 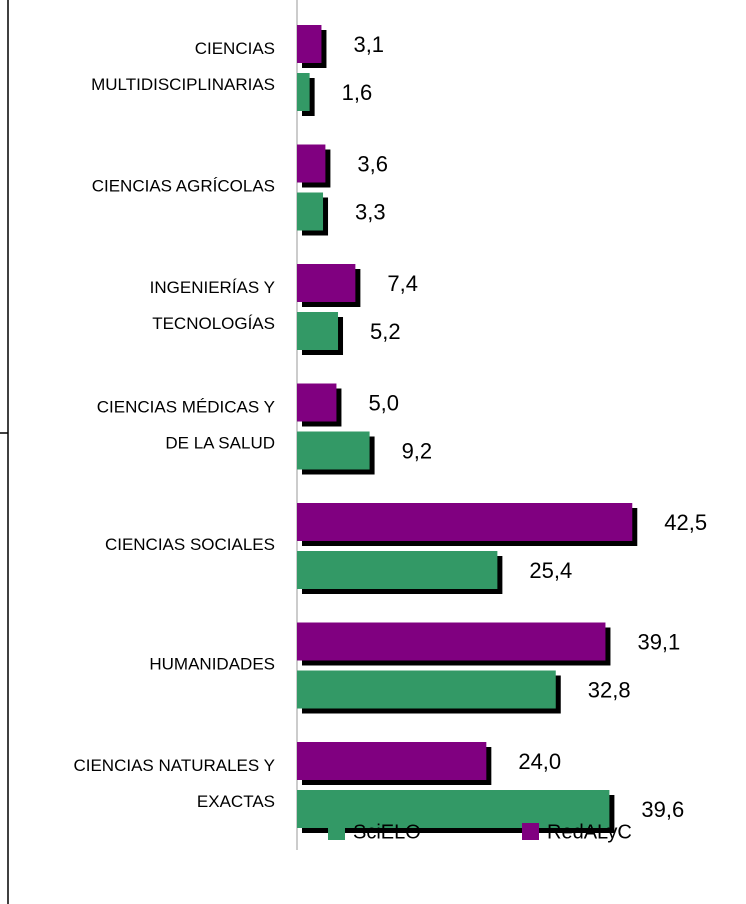 I want to click on value-label: 25,4, so click(x=550, y=570).